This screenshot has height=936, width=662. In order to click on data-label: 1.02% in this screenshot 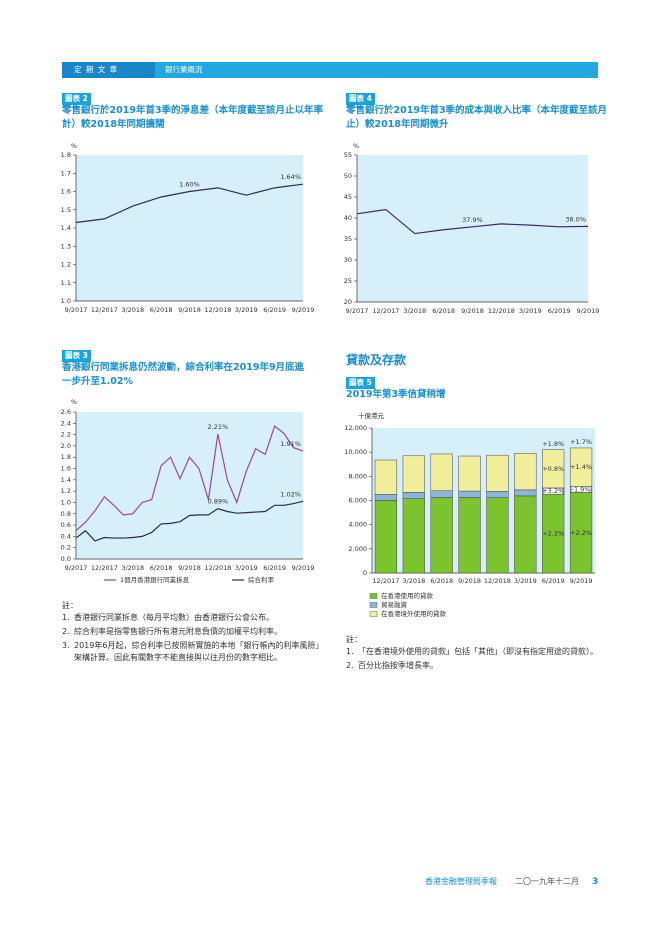, I will do `click(290, 494)`.